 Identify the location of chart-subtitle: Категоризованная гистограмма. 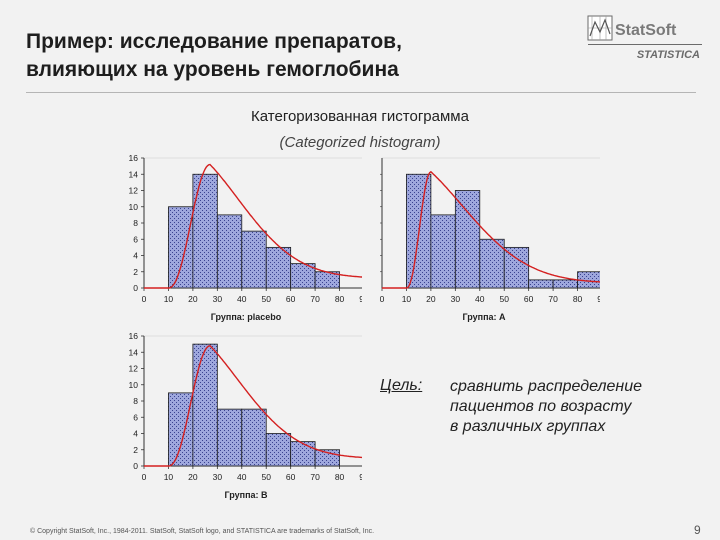
(360, 116).